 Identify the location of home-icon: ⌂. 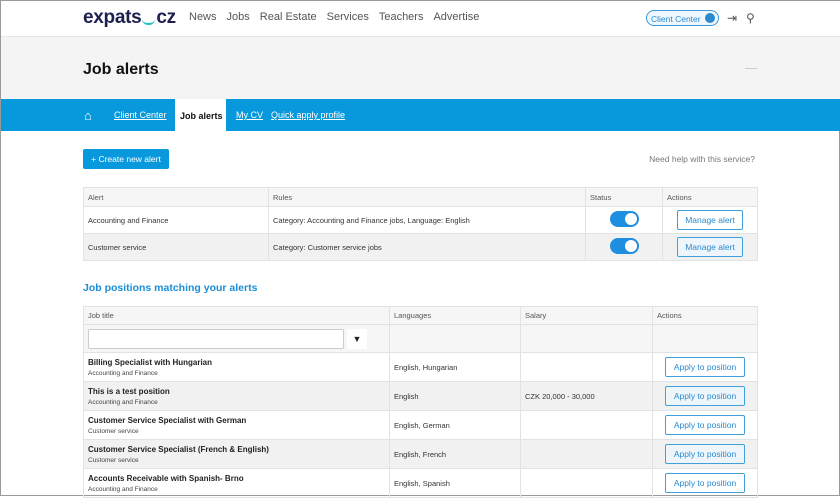
(88, 115).